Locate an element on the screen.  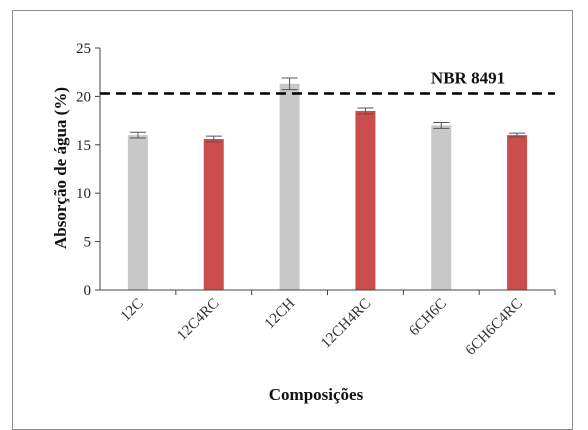
y-tick-label: 5 is located at coordinates (88, 243).